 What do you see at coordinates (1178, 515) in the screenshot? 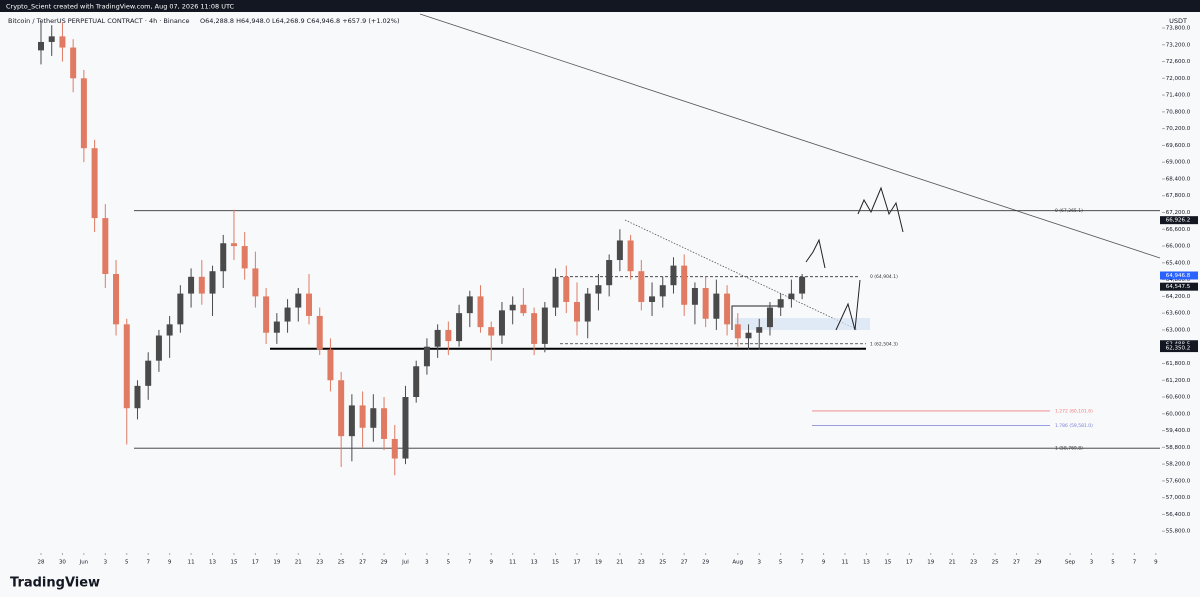
I see `y-tick-label: 56,400.0` at bounding box center [1178, 515].